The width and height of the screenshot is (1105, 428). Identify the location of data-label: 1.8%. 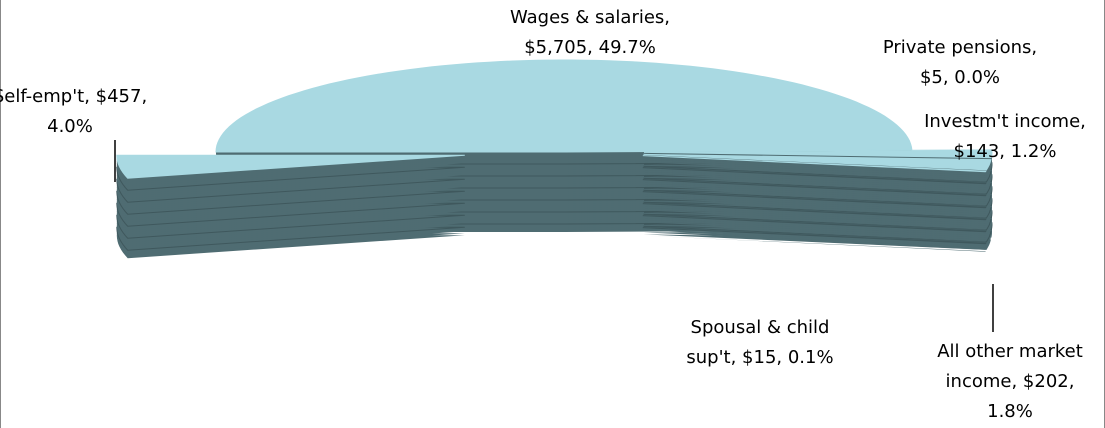
(1010, 411).